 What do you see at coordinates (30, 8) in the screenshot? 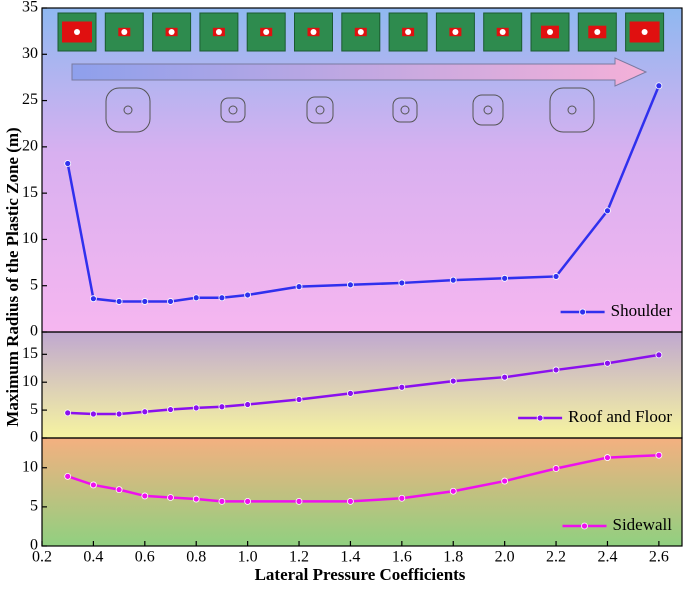
I see `y-tick-label: 35` at bounding box center [30, 8].